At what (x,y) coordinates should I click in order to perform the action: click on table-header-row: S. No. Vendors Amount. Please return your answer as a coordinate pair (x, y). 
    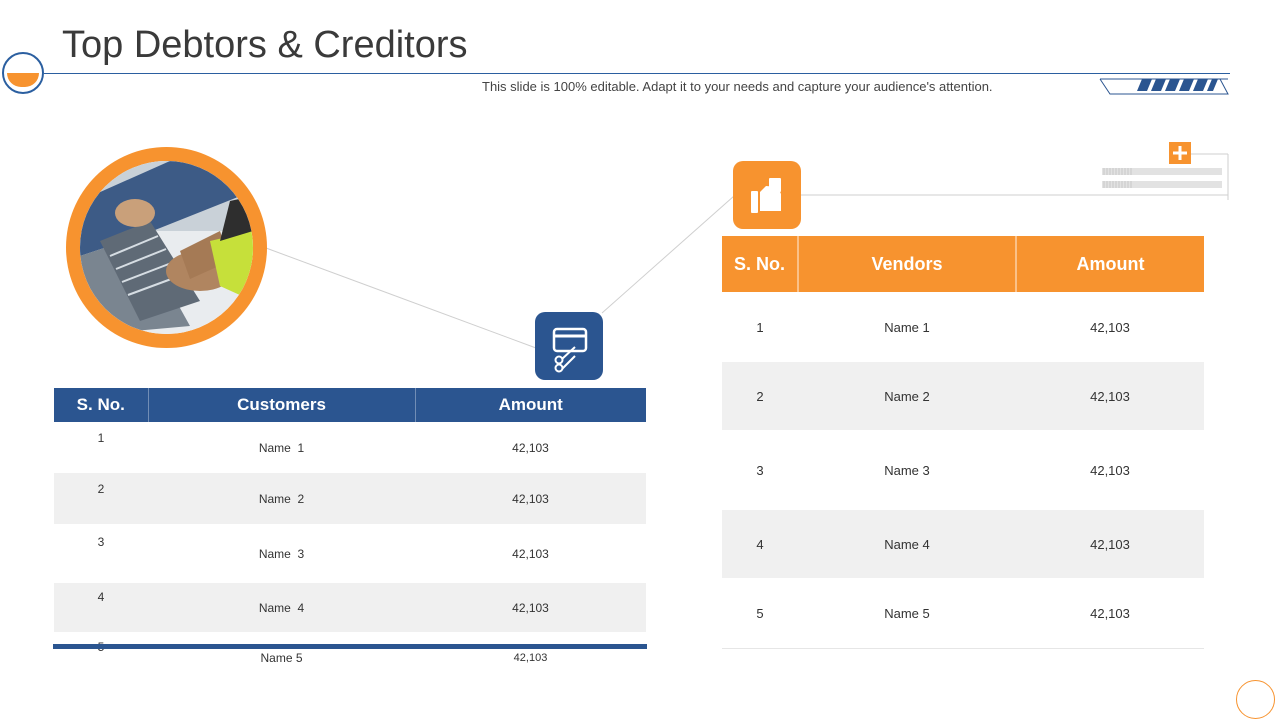
    Looking at the image, I should click on (963, 264).